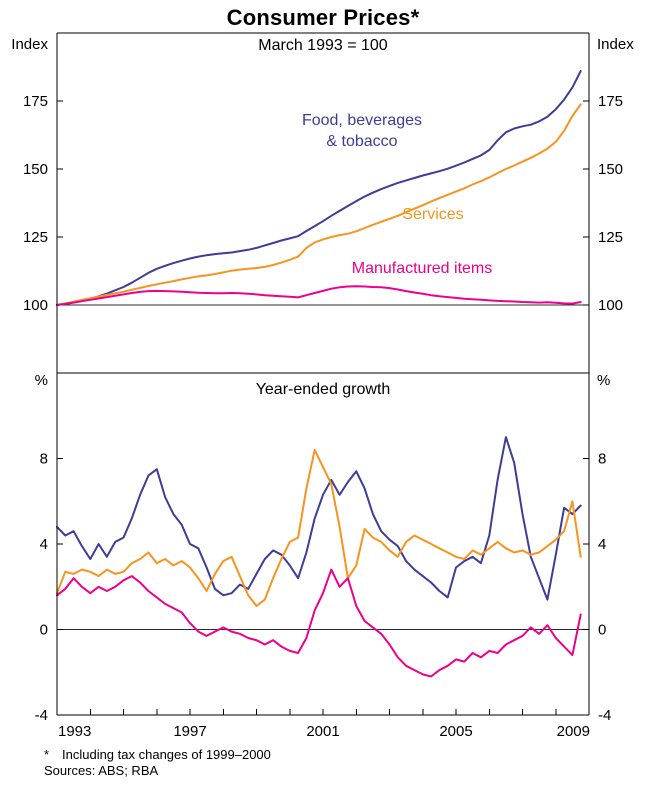 The height and width of the screenshot is (787, 646). Describe the element at coordinates (610, 101) in the screenshot. I see `y-tick-label-right: 175` at that location.